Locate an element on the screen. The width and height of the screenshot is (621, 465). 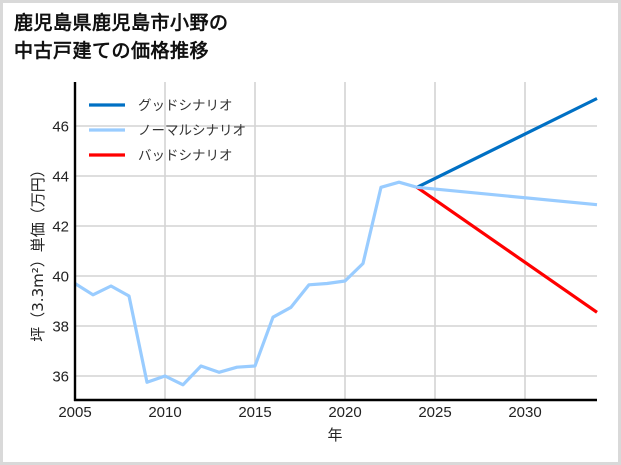
x-tick-label: 2025 is located at coordinates (434, 412).